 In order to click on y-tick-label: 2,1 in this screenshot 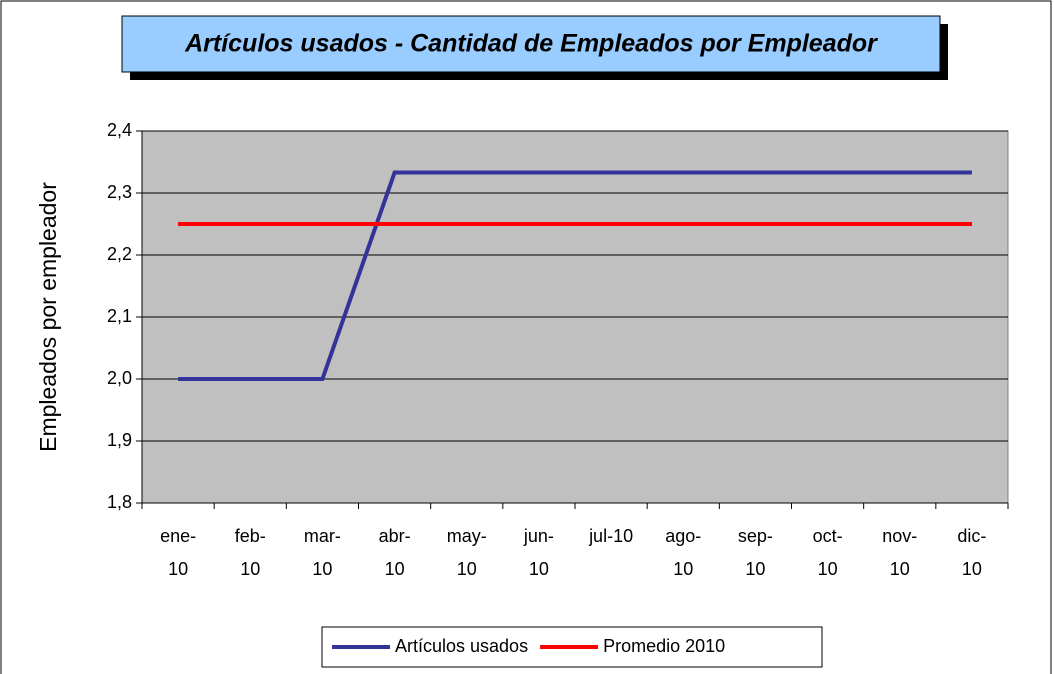, I will do `click(119, 316)`.